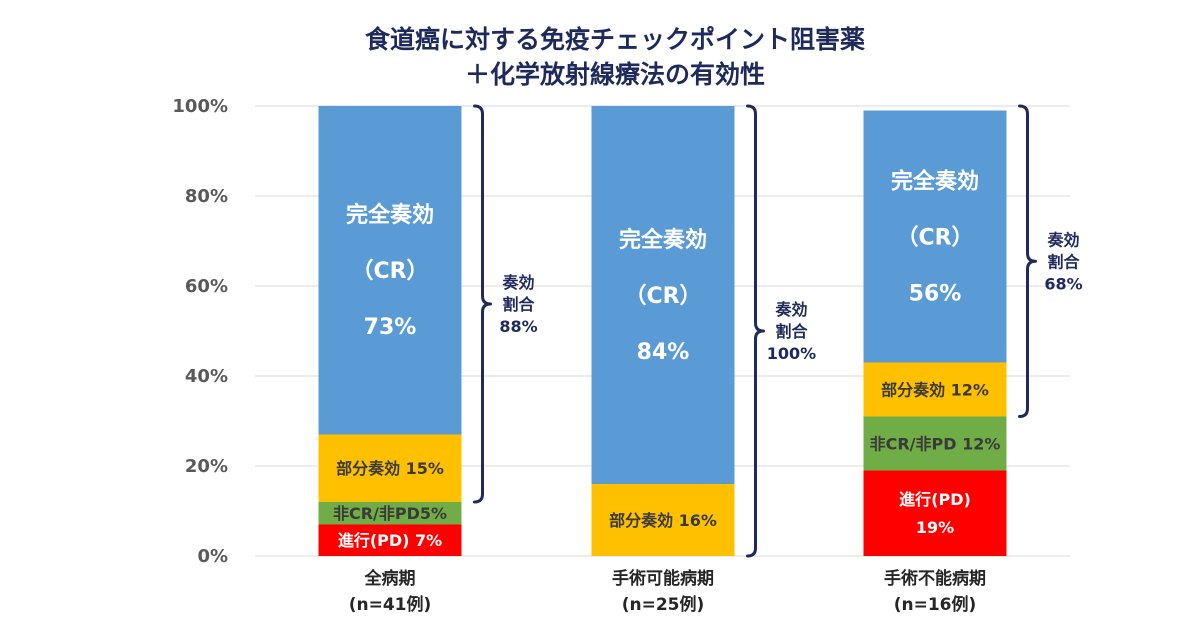 The height and width of the screenshot is (630, 1200). What do you see at coordinates (206, 466) in the screenshot?
I see `y-tick-label: 20%` at bounding box center [206, 466].